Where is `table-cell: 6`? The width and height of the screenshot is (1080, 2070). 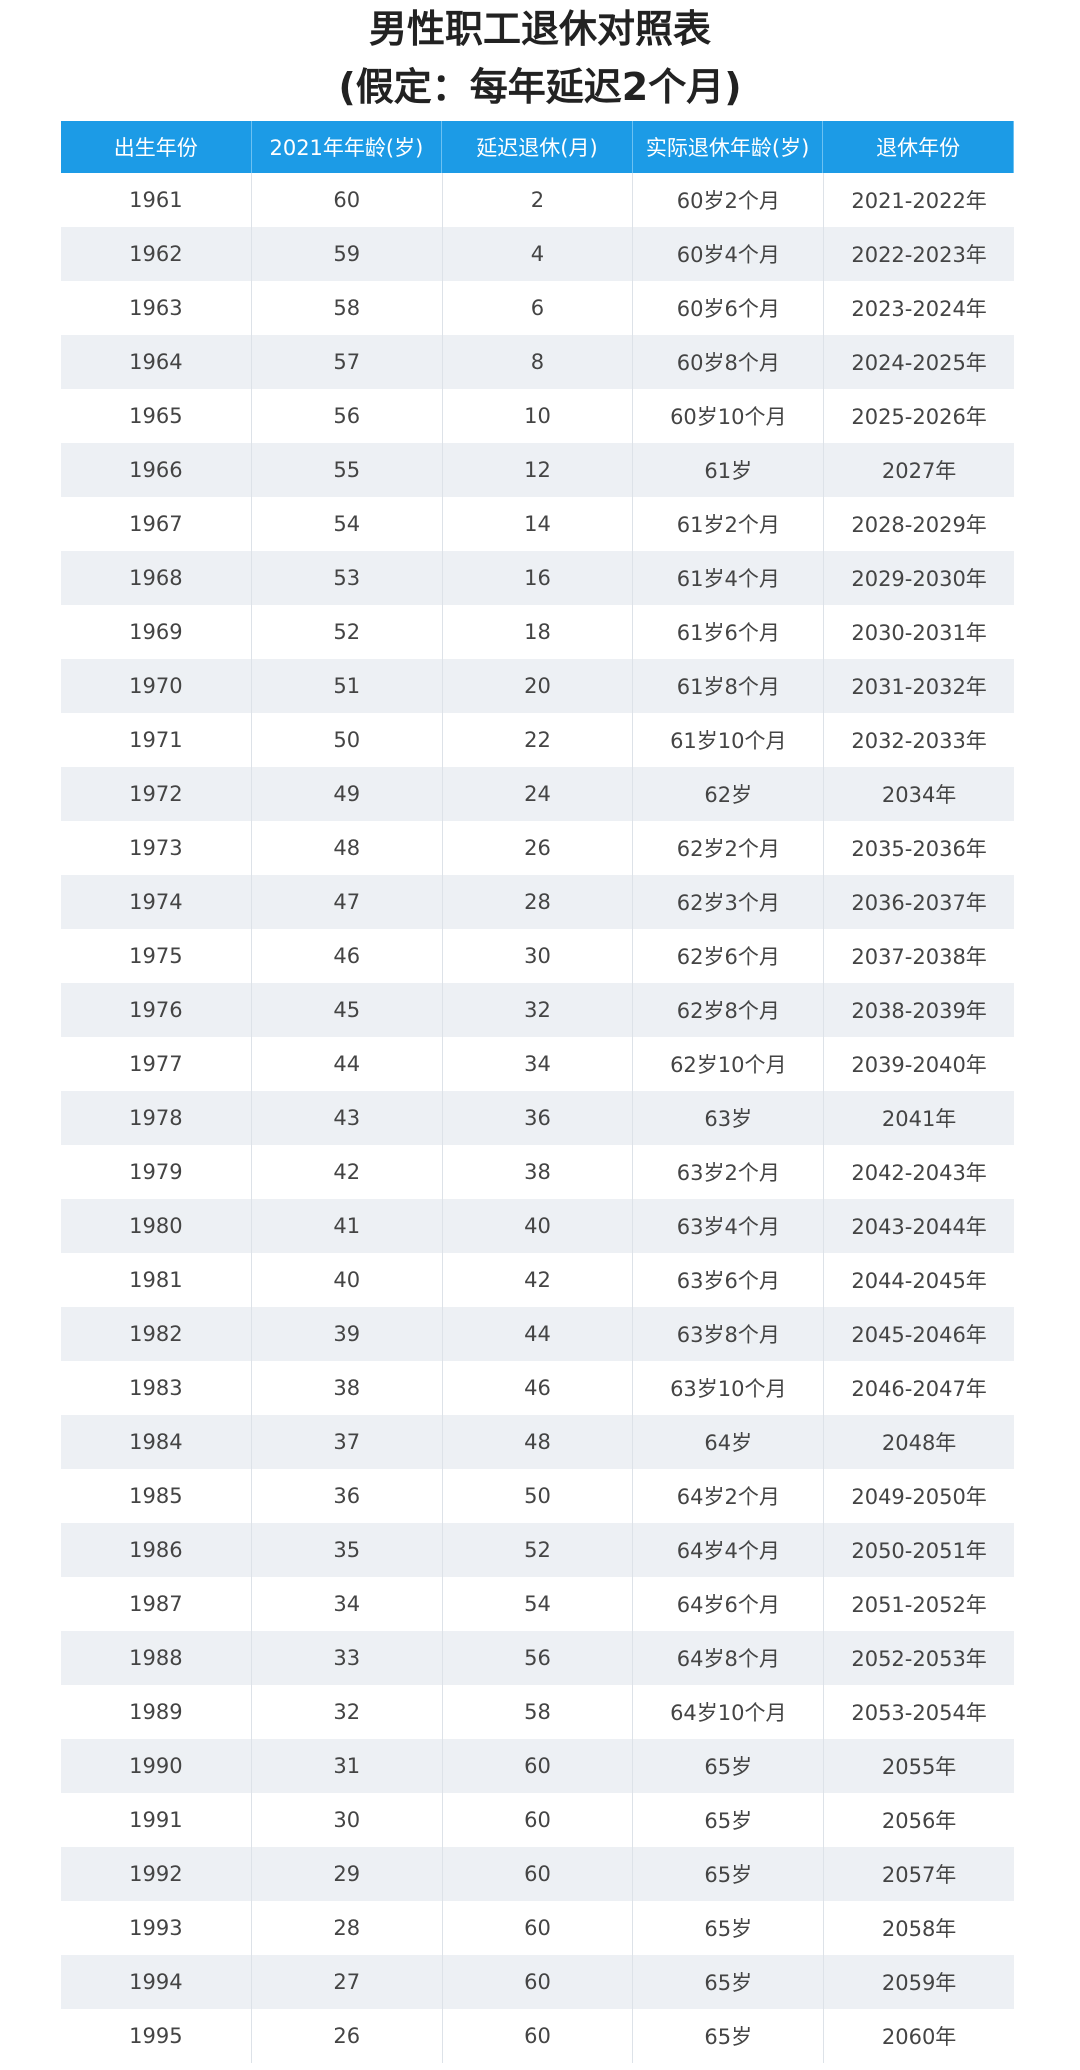 table-cell: 6 is located at coordinates (538, 308).